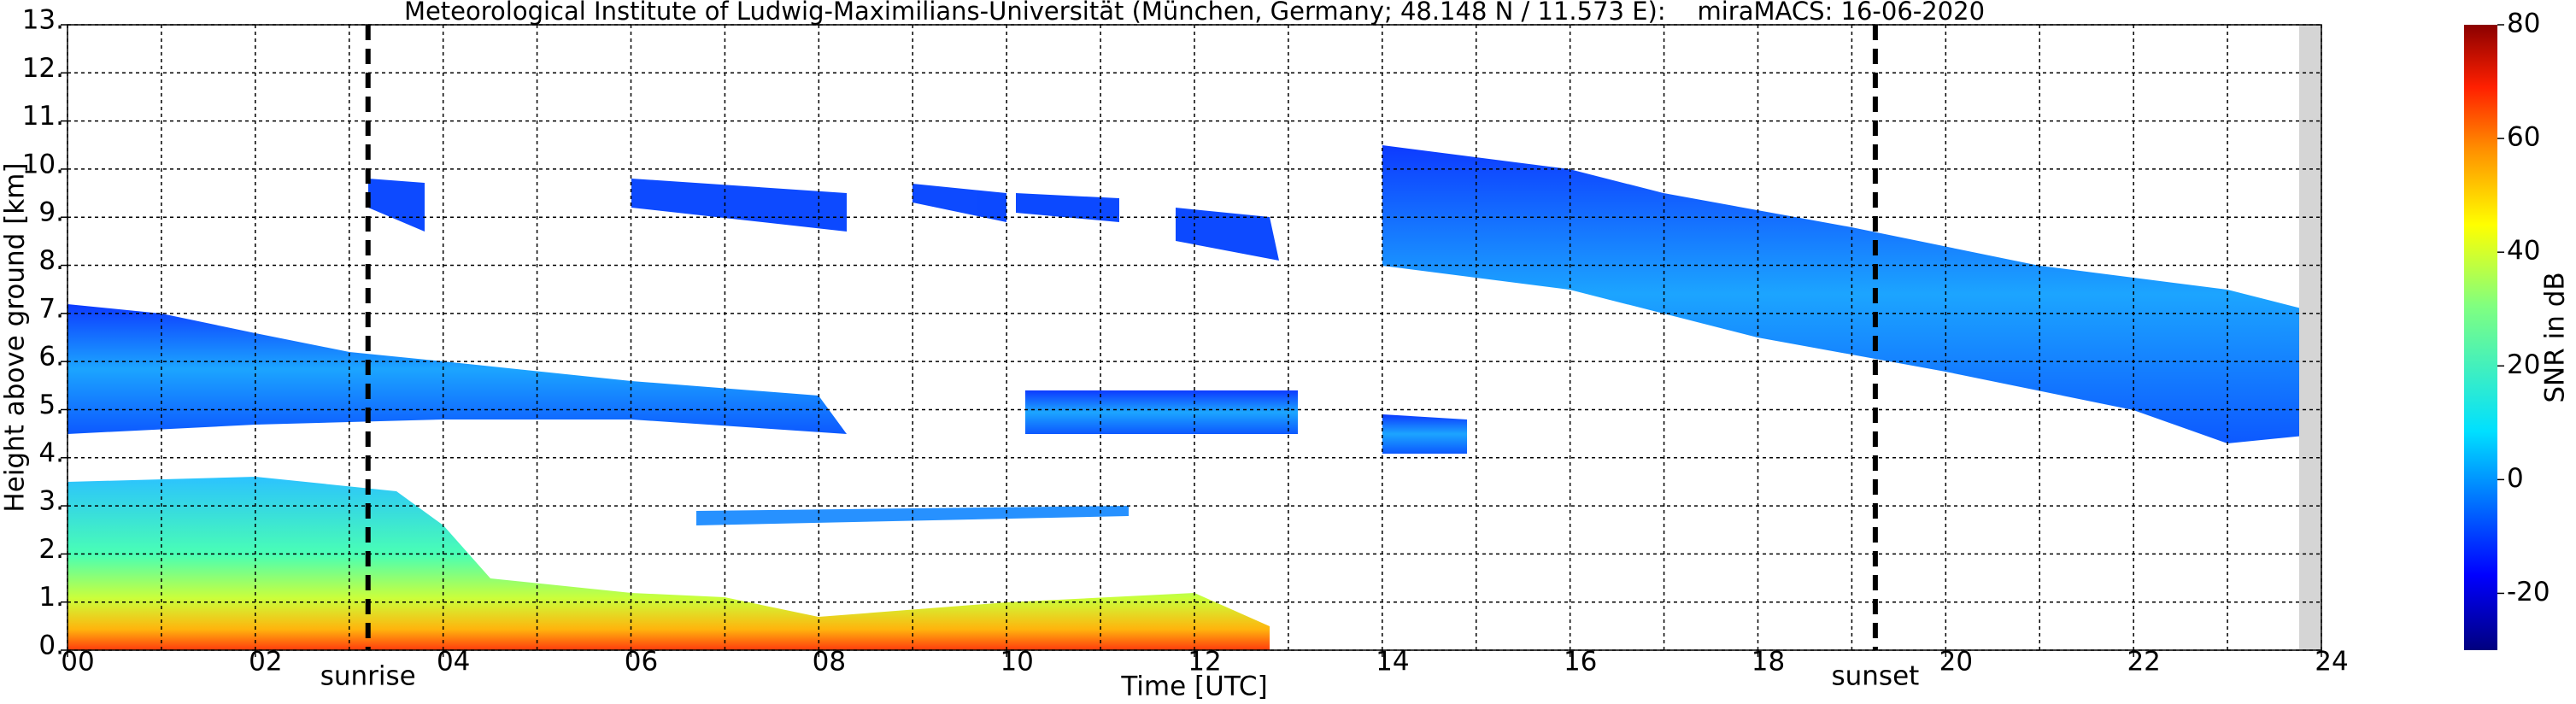  Describe the element at coordinates (2523, 137) in the screenshot. I see `colorbar-tick-label: 60` at that location.